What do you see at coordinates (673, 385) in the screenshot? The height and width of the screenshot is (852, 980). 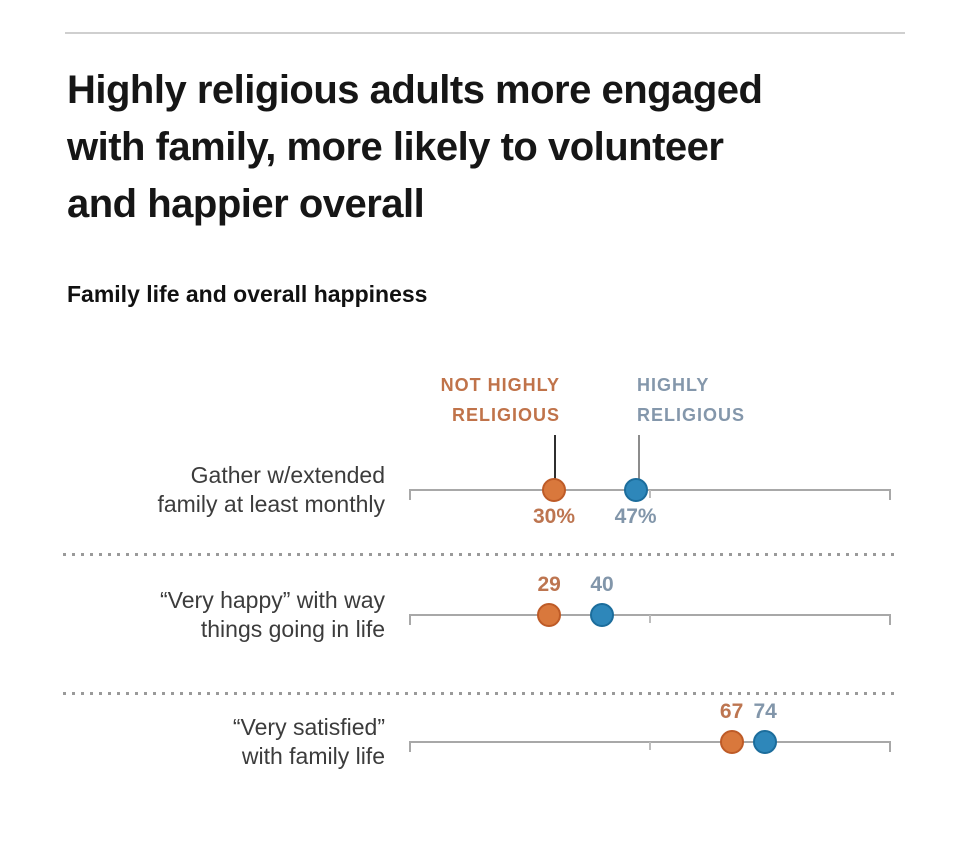 I see `legend-label-line: HIGHLY` at bounding box center [673, 385].